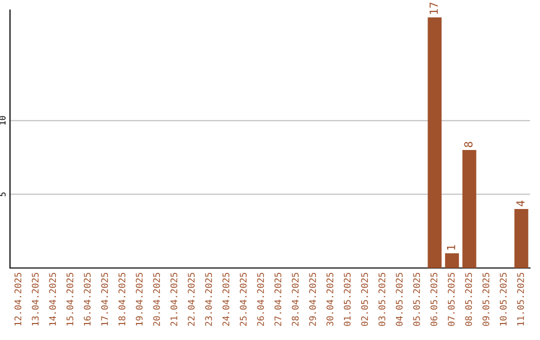  I want to click on x-tick-label: 03.05.2025, so click(382, 299).